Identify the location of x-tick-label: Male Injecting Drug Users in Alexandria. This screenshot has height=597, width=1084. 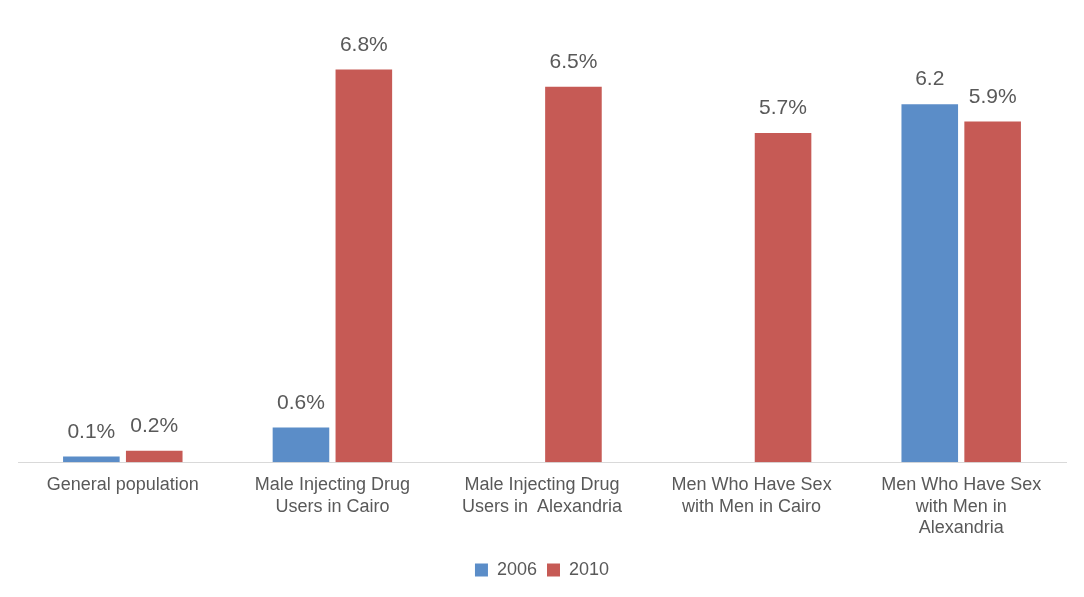
(542, 494).